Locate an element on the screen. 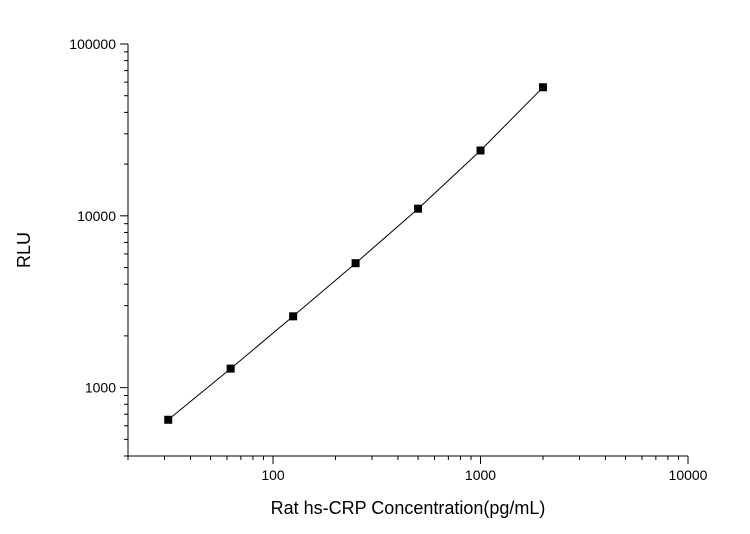  x-tick-label: 100 is located at coordinates (273, 475).